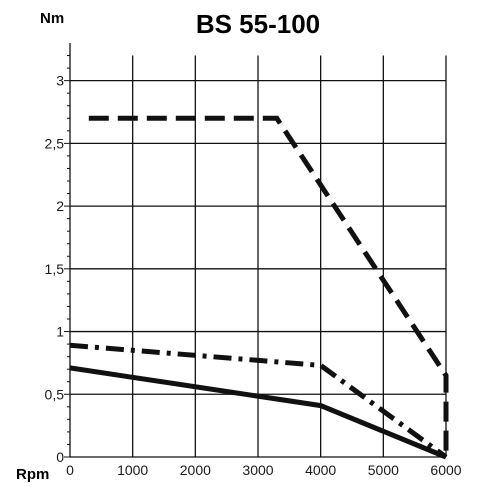 The width and height of the screenshot is (477, 487). Describe the element at coordinates (320, 470) in the screenshot. I see `x-tick-label: 4000` at that location.